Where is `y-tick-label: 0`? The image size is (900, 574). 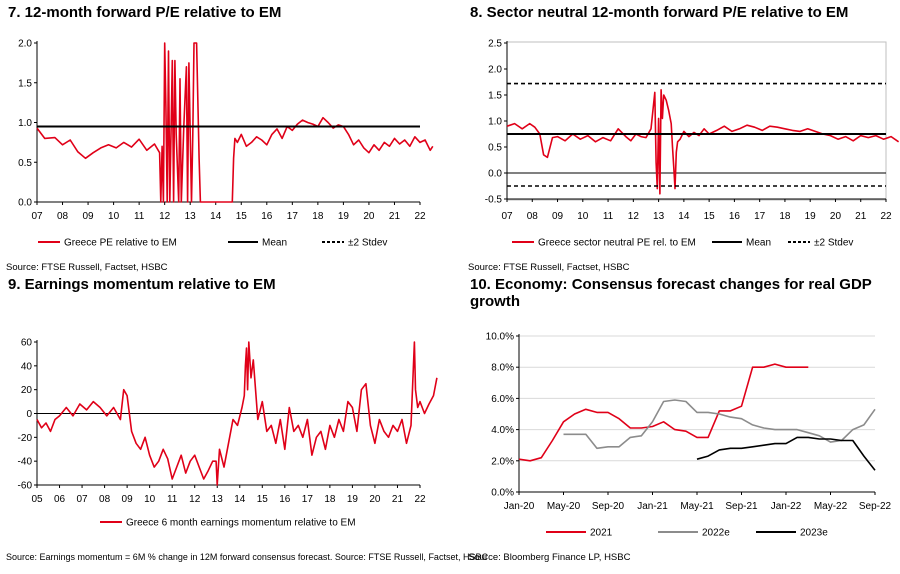 y-tick-label: 0 is located at coordinates (29, 414).